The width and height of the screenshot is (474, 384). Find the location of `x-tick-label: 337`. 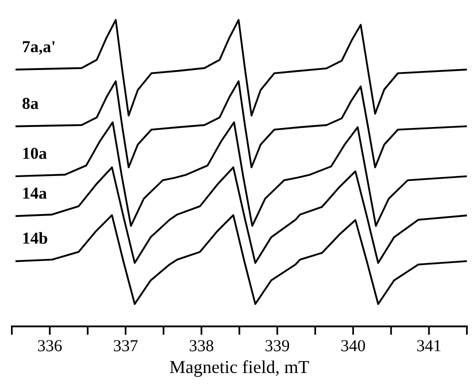

x-tick-label: 337 is located at coordinates (126, 346).